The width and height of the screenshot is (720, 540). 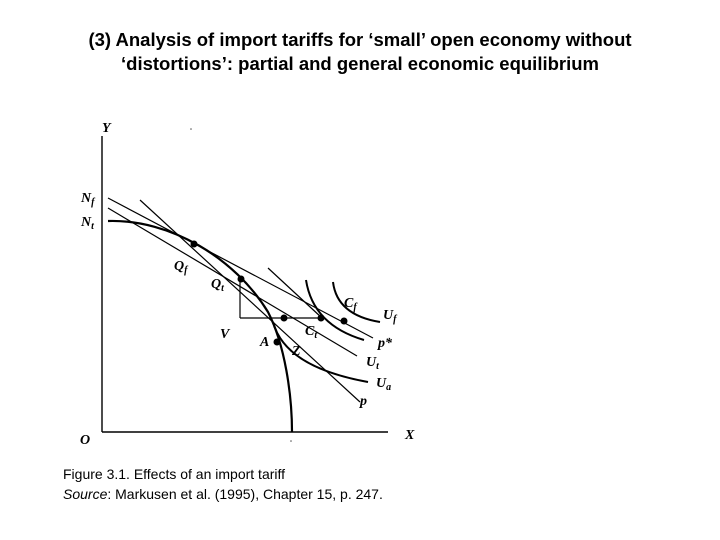 What do you see at coordinates (218, 285) in the screenshot?
I see `label-qt: Qt` at bounding box center [218, 285].